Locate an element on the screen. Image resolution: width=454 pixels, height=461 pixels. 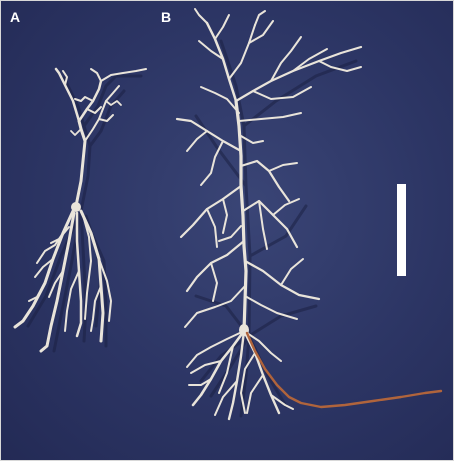
panel-label-b: B is located at coordinates (166, 17).